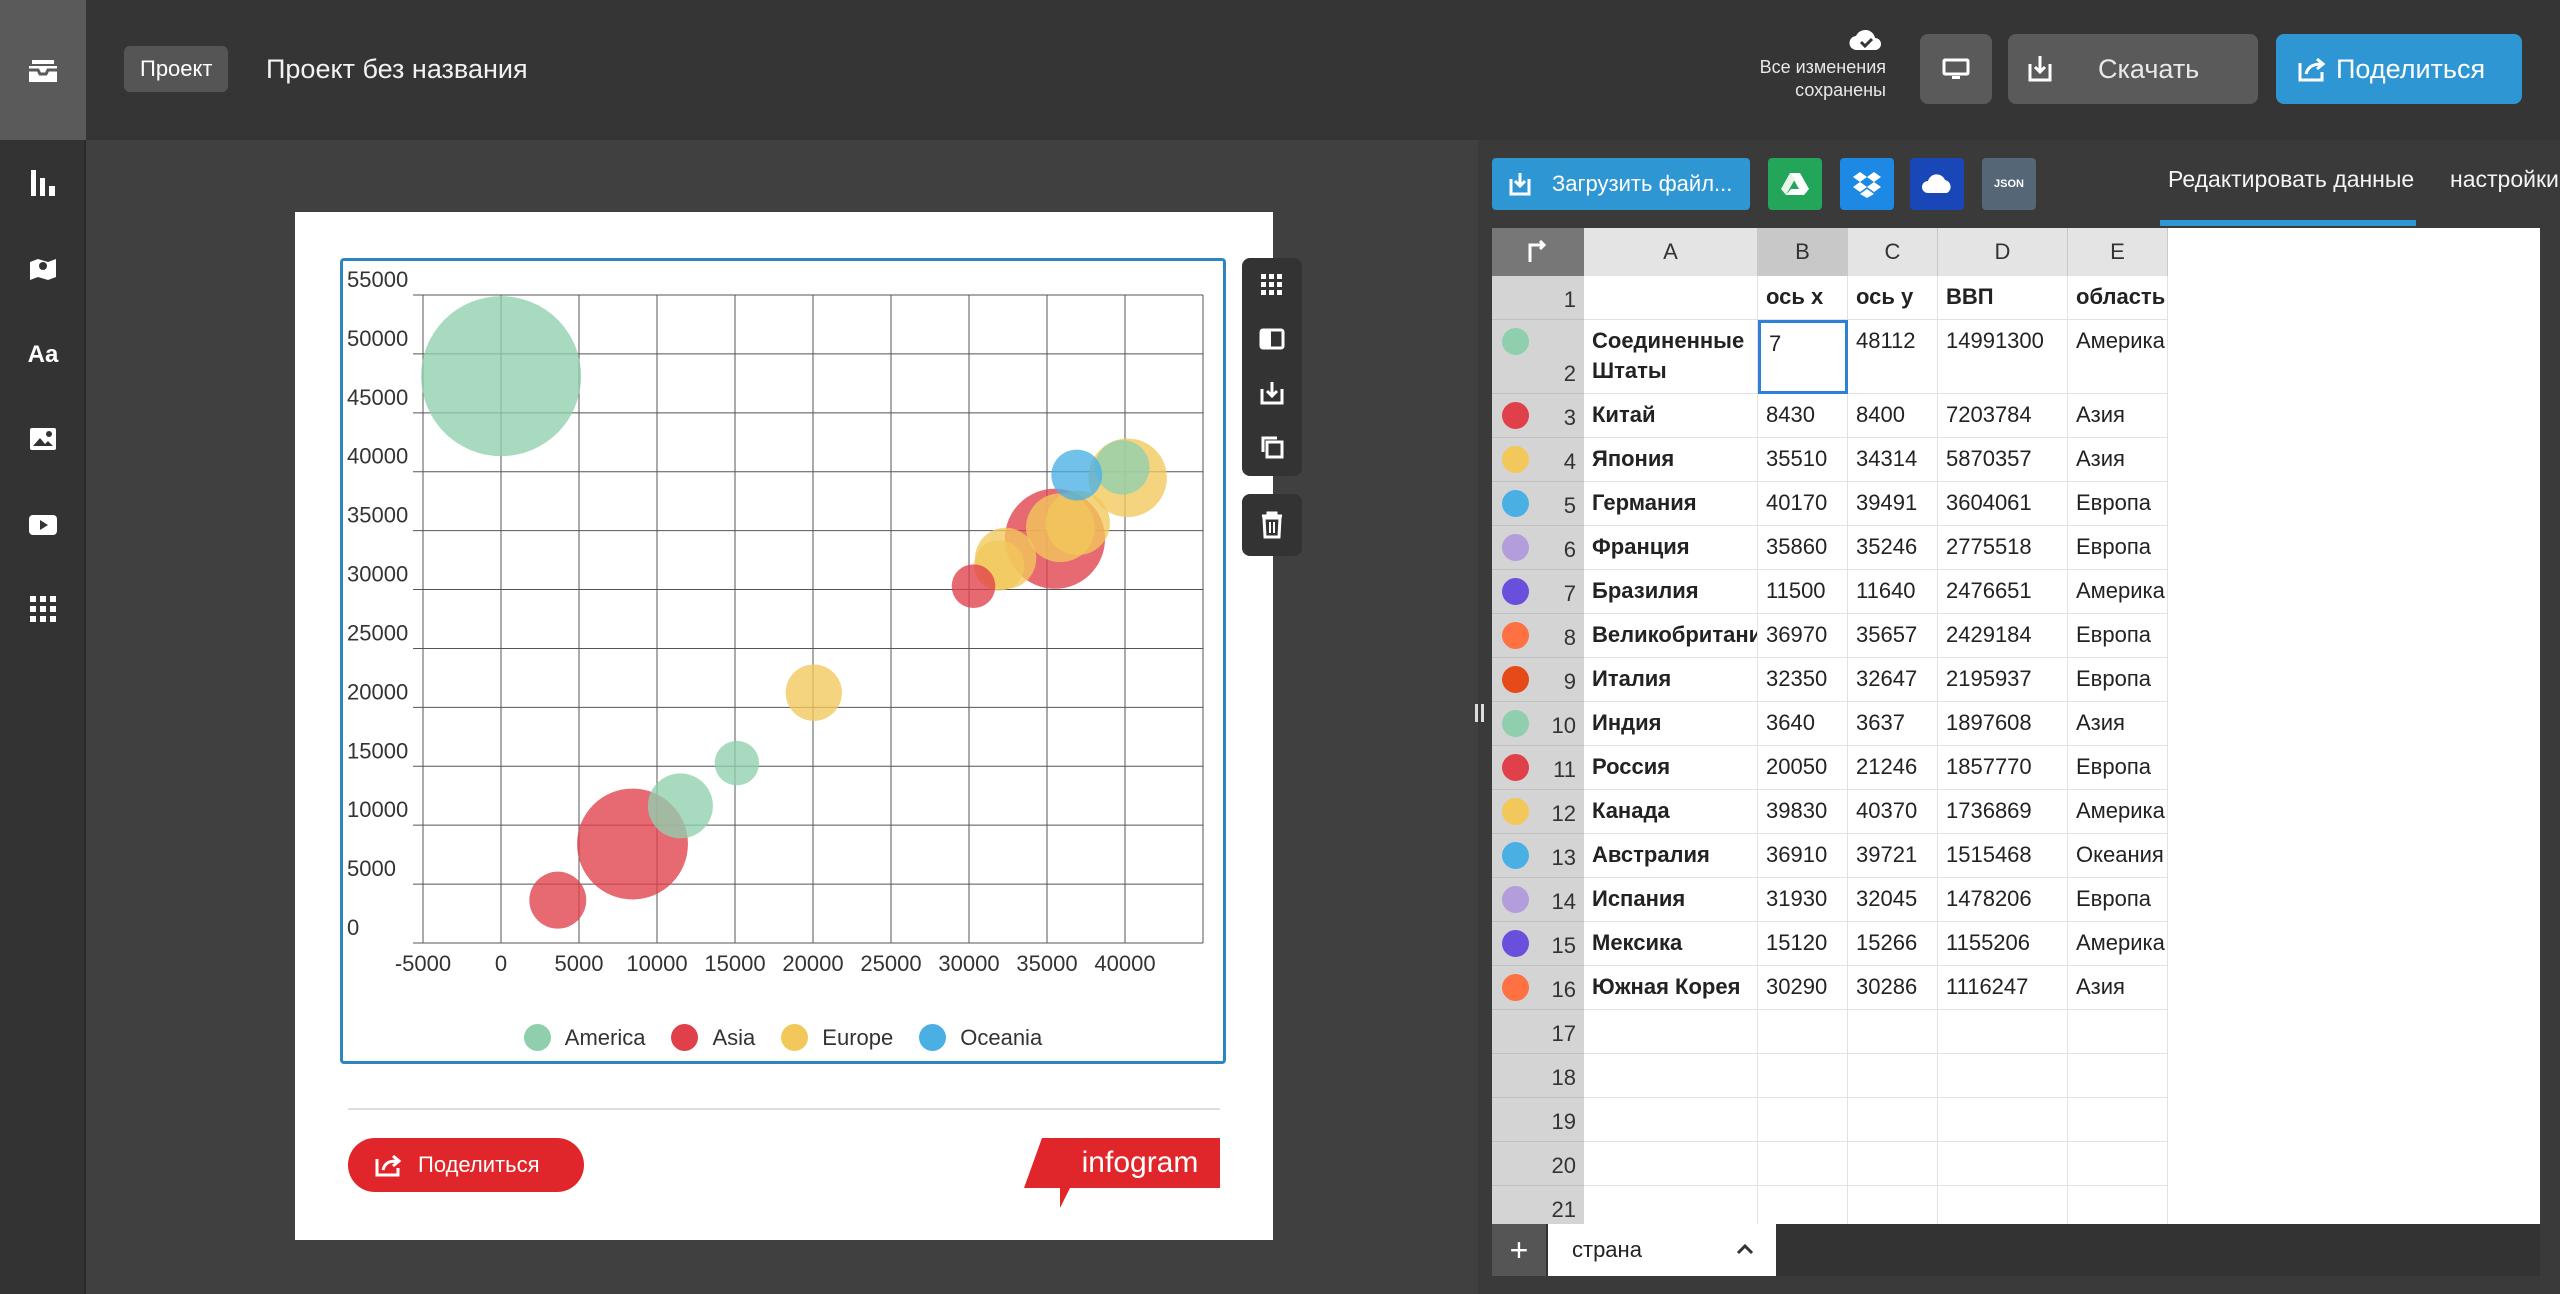 This screenshot has width=2560, height=1294. Describe the element at coordinates (1272, 447) in the screenshot. I see `duplicate-tool-button` at that location.